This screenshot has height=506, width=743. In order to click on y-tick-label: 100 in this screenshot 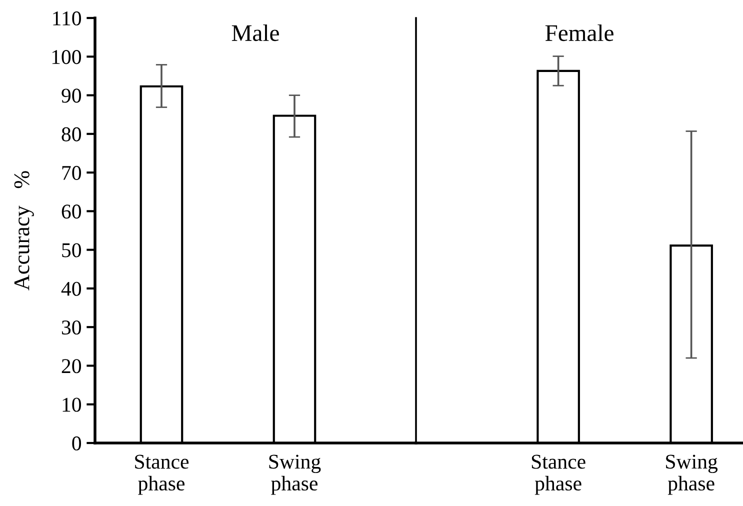, I will do `click(67, 57)`.